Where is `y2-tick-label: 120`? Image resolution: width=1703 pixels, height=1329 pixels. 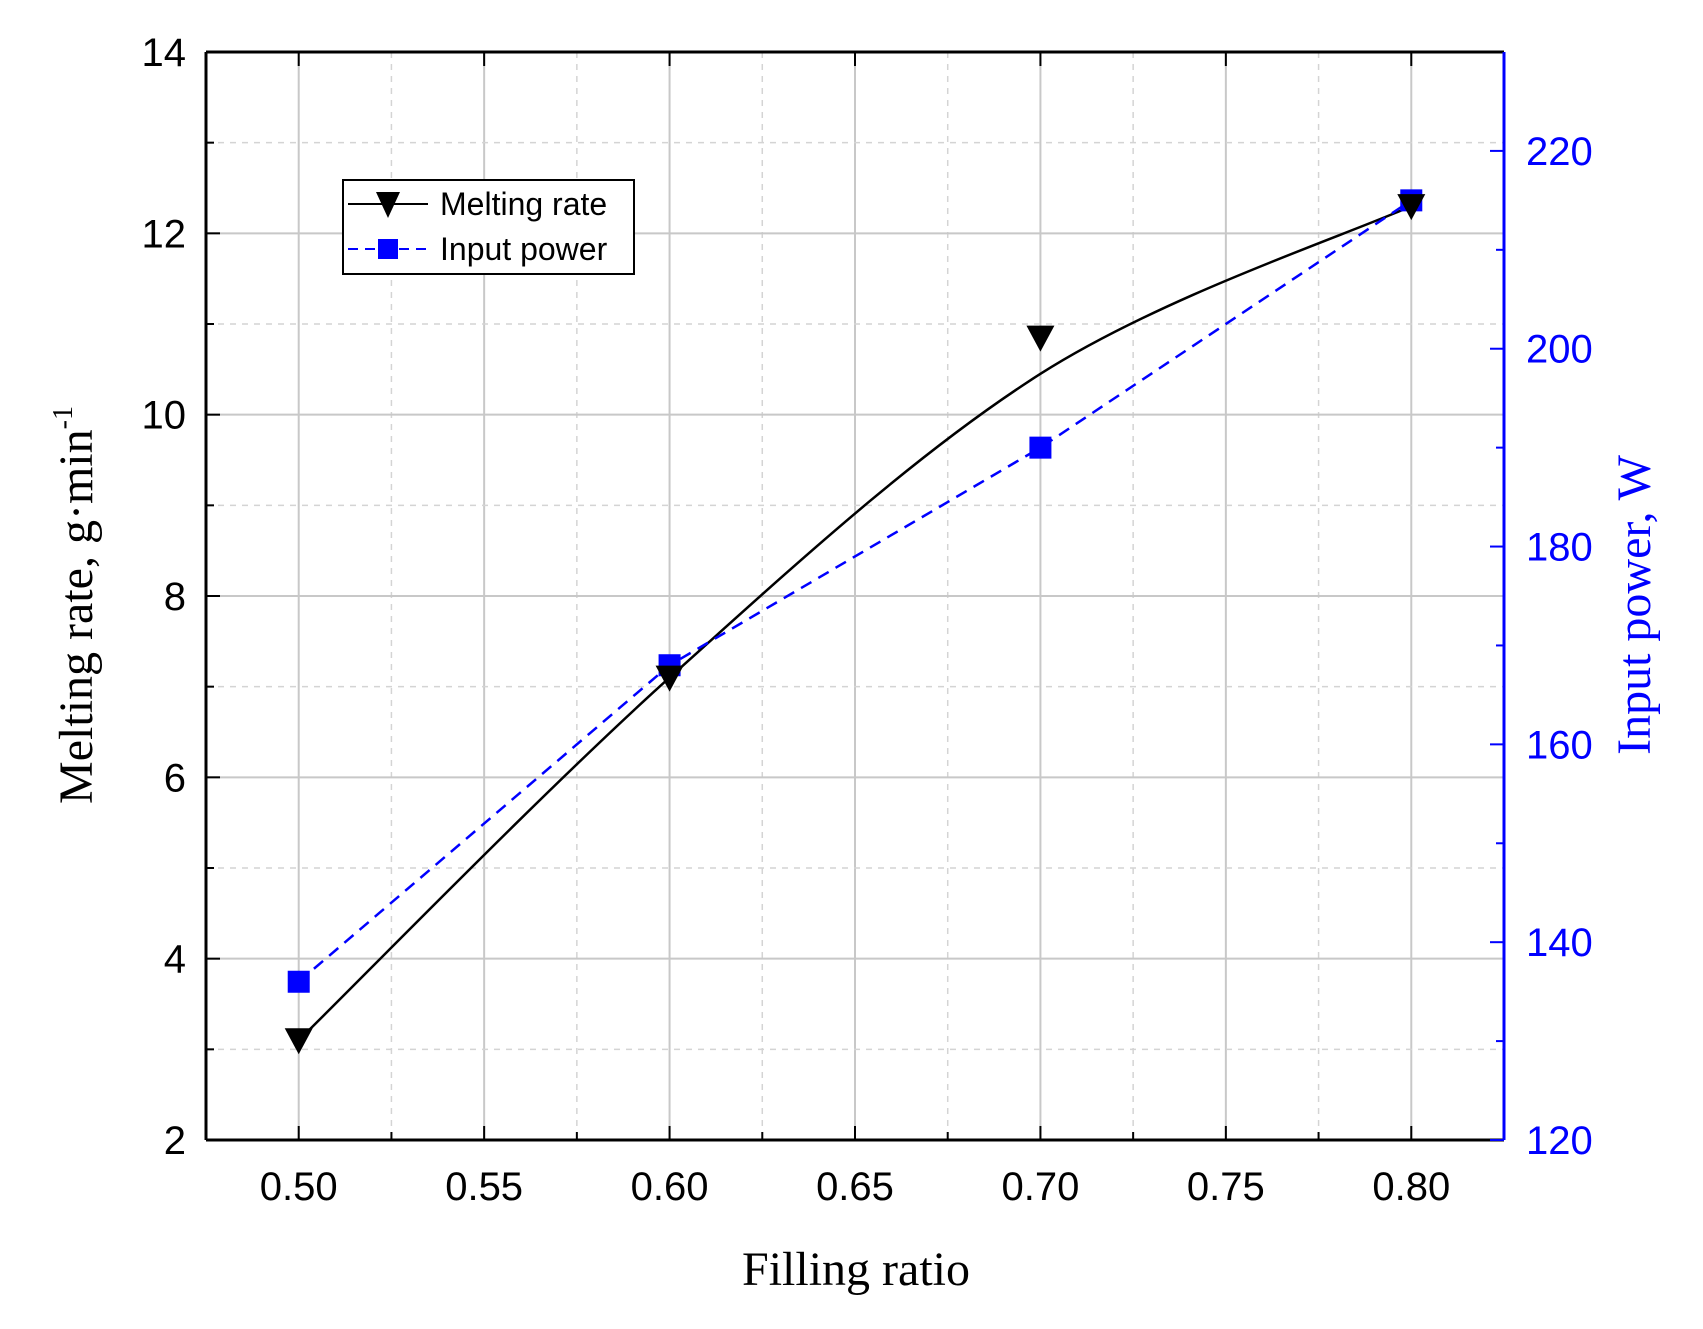 y2-tick-label: 120 is located at coordinates (1559, 1141).